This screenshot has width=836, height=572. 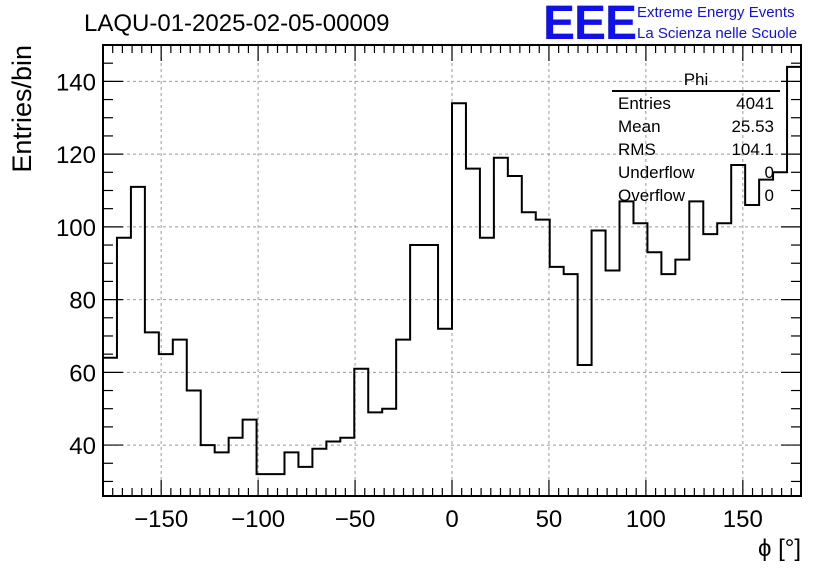 I want to click on stats-row-underflow: Underflow 0, so click(x=696, y=172).